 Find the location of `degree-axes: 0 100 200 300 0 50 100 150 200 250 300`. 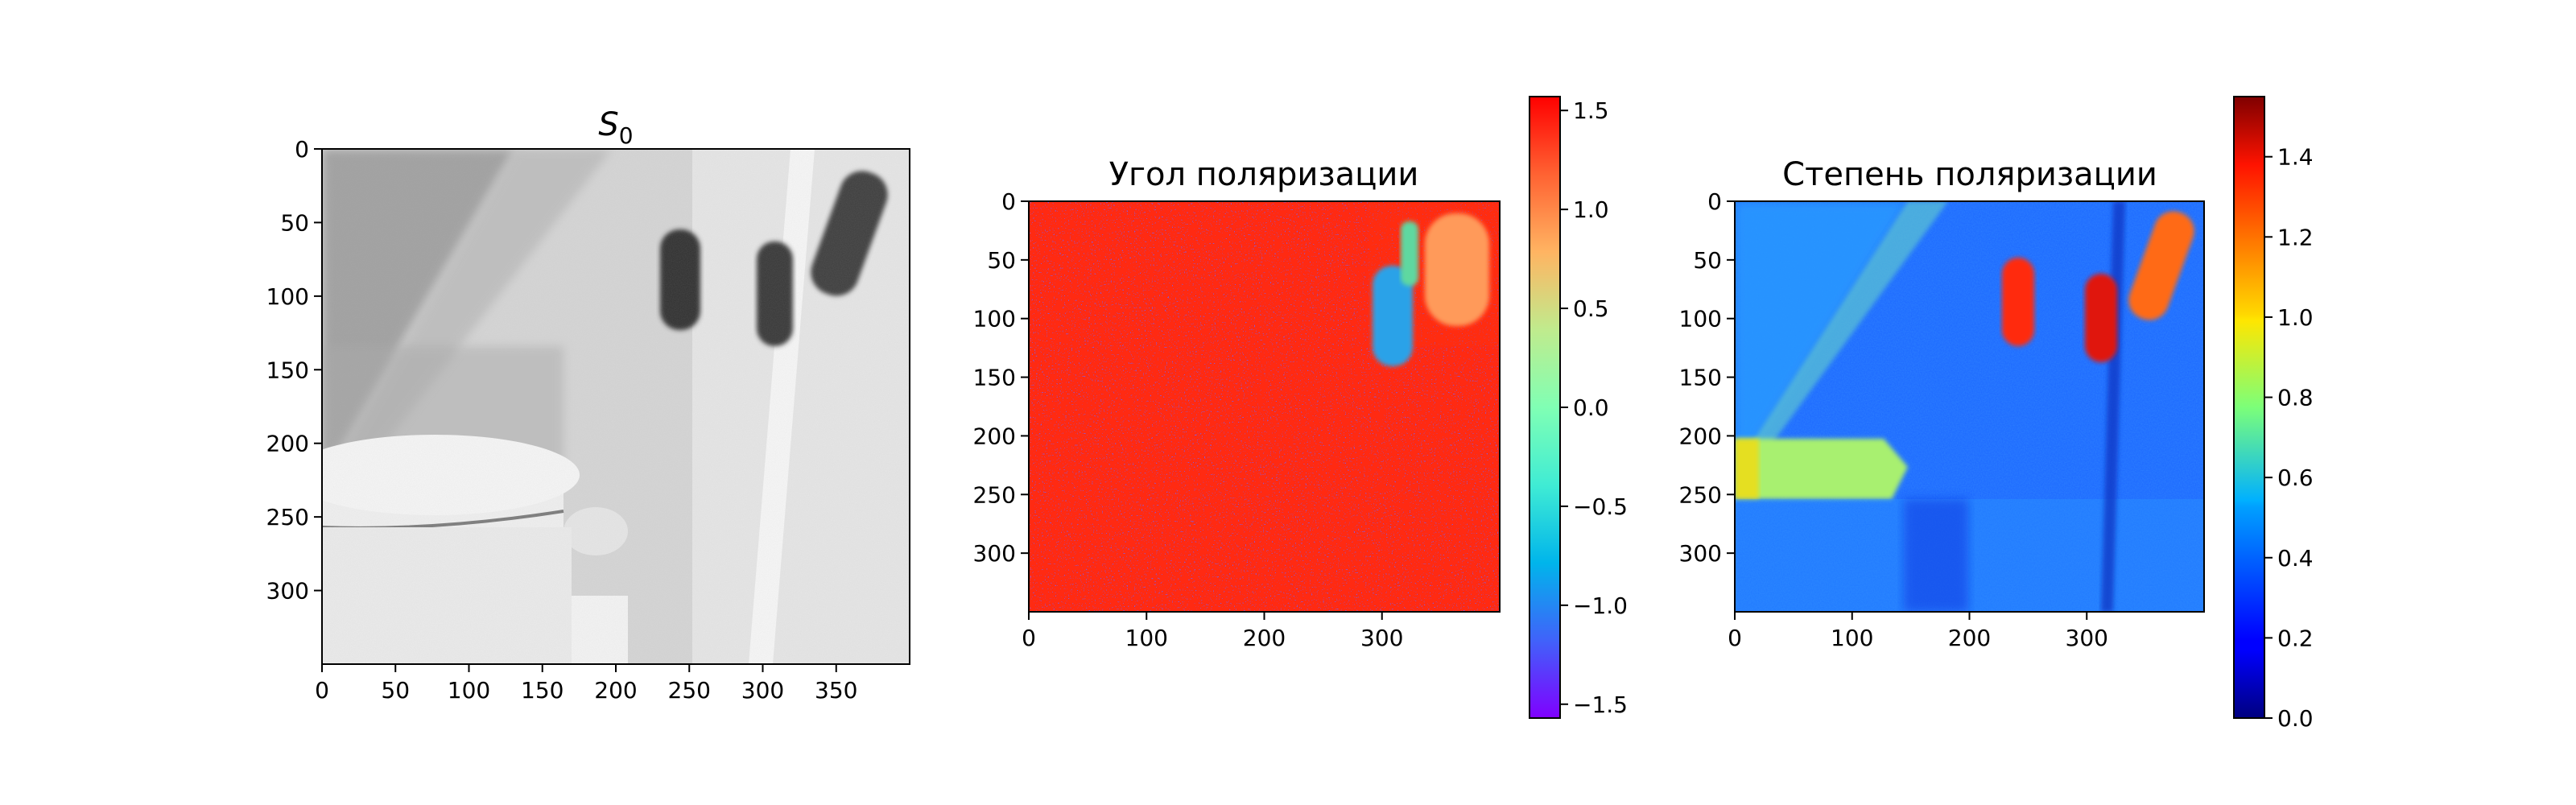

degree-axes: 0 100 200 300 0 50 100 150 200 250 300 is located at coordinates (1893, 419).